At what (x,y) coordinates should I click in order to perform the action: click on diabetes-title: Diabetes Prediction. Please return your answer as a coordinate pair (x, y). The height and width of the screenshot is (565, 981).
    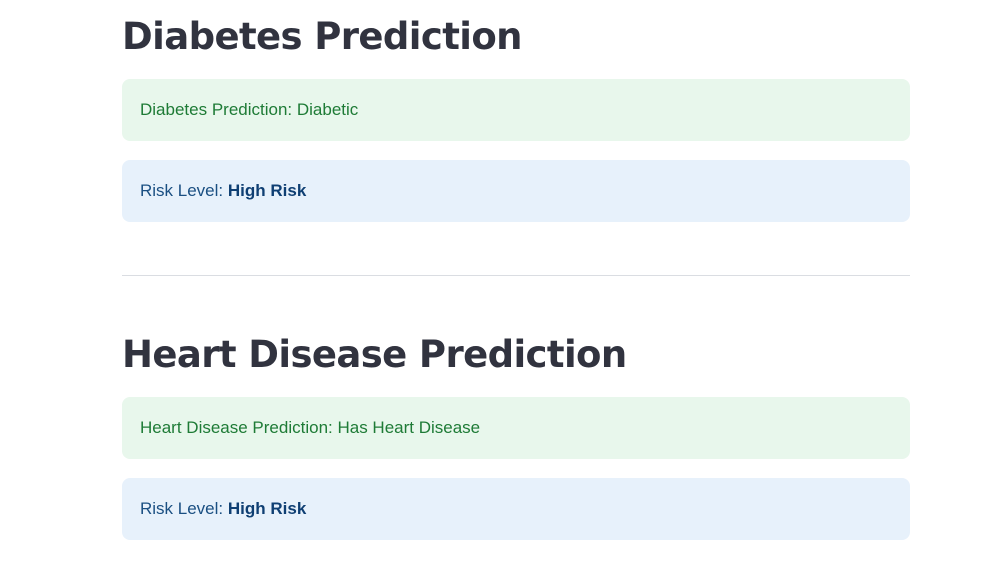
    Looking at the image, I should click on (322, 36).